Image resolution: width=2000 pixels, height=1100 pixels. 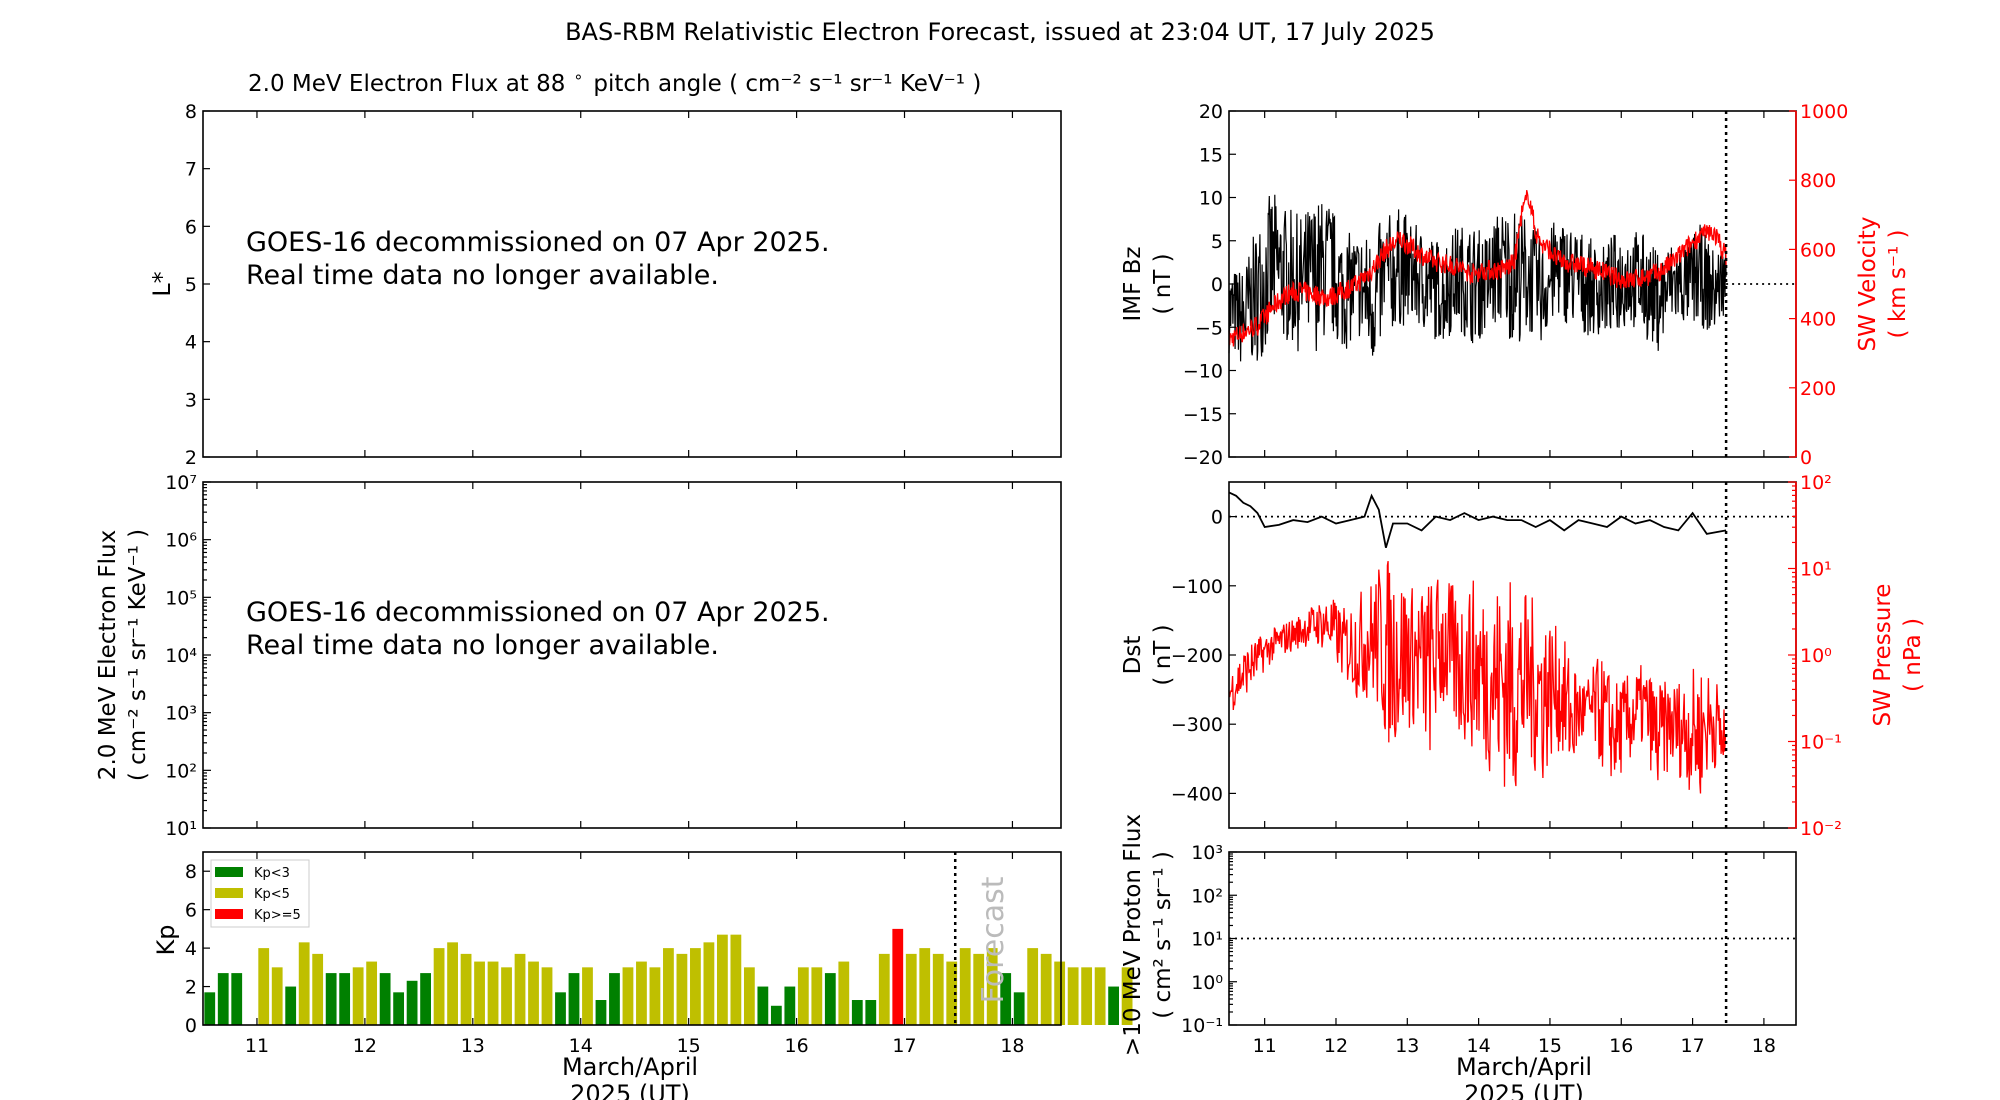 I want to click on dst-ytick-label: −400, so click(x=1197, y=794).